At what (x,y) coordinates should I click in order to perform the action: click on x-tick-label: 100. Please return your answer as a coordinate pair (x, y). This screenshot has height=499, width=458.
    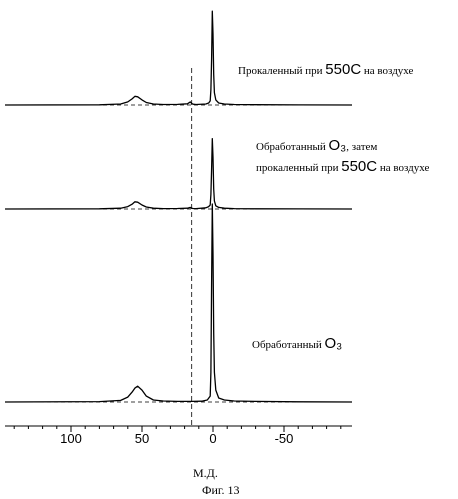
    Looking at the image, I should click on (71, 438).